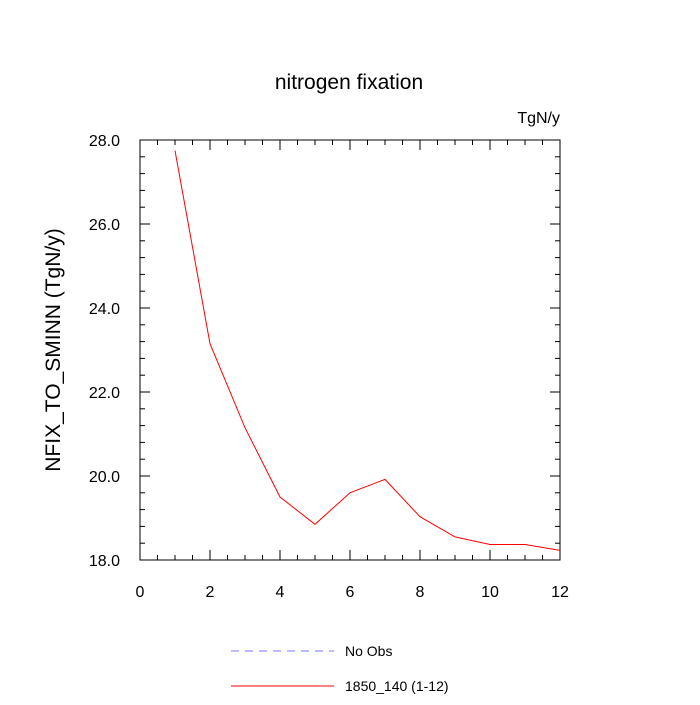 The image size is (700, 705). Describe the element at coordinates (104, 477) in the screenshot. I see `y-tick-label: 20.0` at that location.